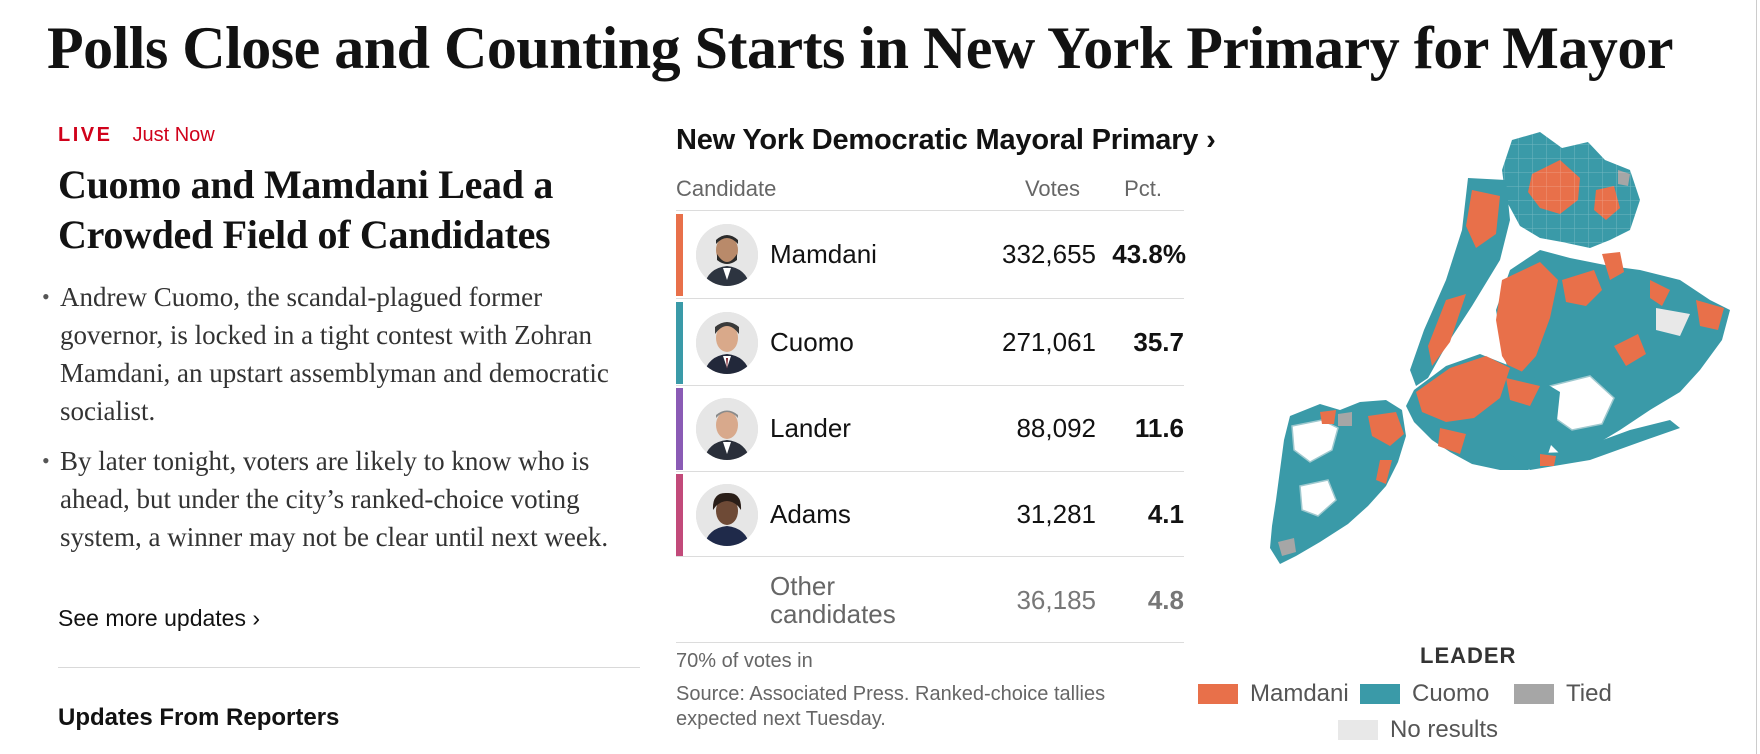  What do you see at coordinates (1571, 191) in the screenshot?
I see `map-district-grid` at bounding box center [1571, 191].